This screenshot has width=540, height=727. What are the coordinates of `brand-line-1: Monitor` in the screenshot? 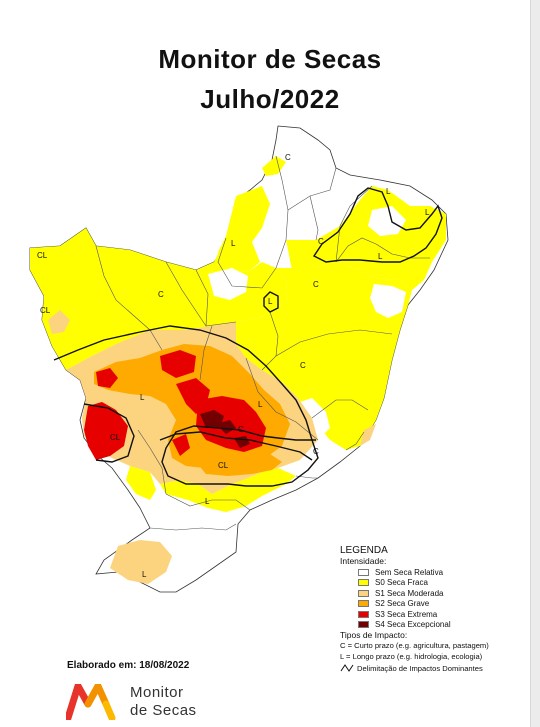 It's located at (157, 692).